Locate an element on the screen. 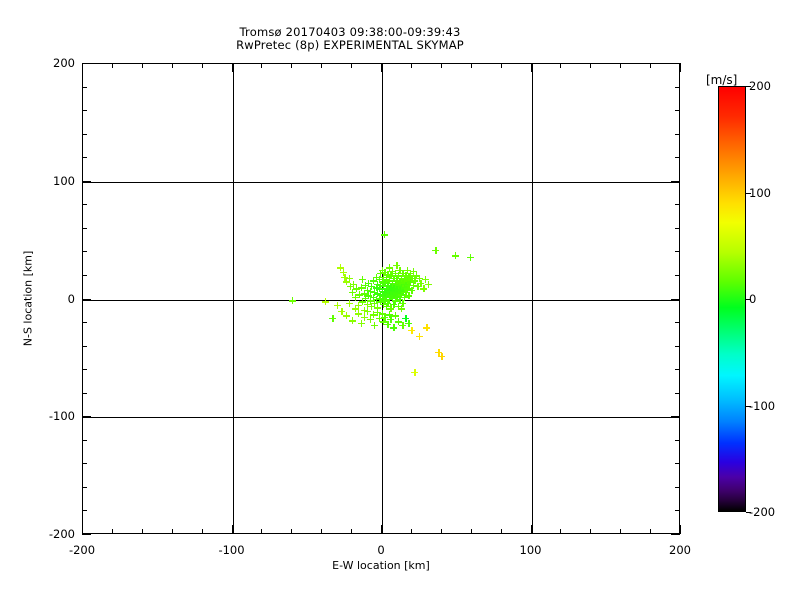  title-line-1: Tromsø 20170403 09:38:00-09:39:43 is located at coordinates (350, 32).